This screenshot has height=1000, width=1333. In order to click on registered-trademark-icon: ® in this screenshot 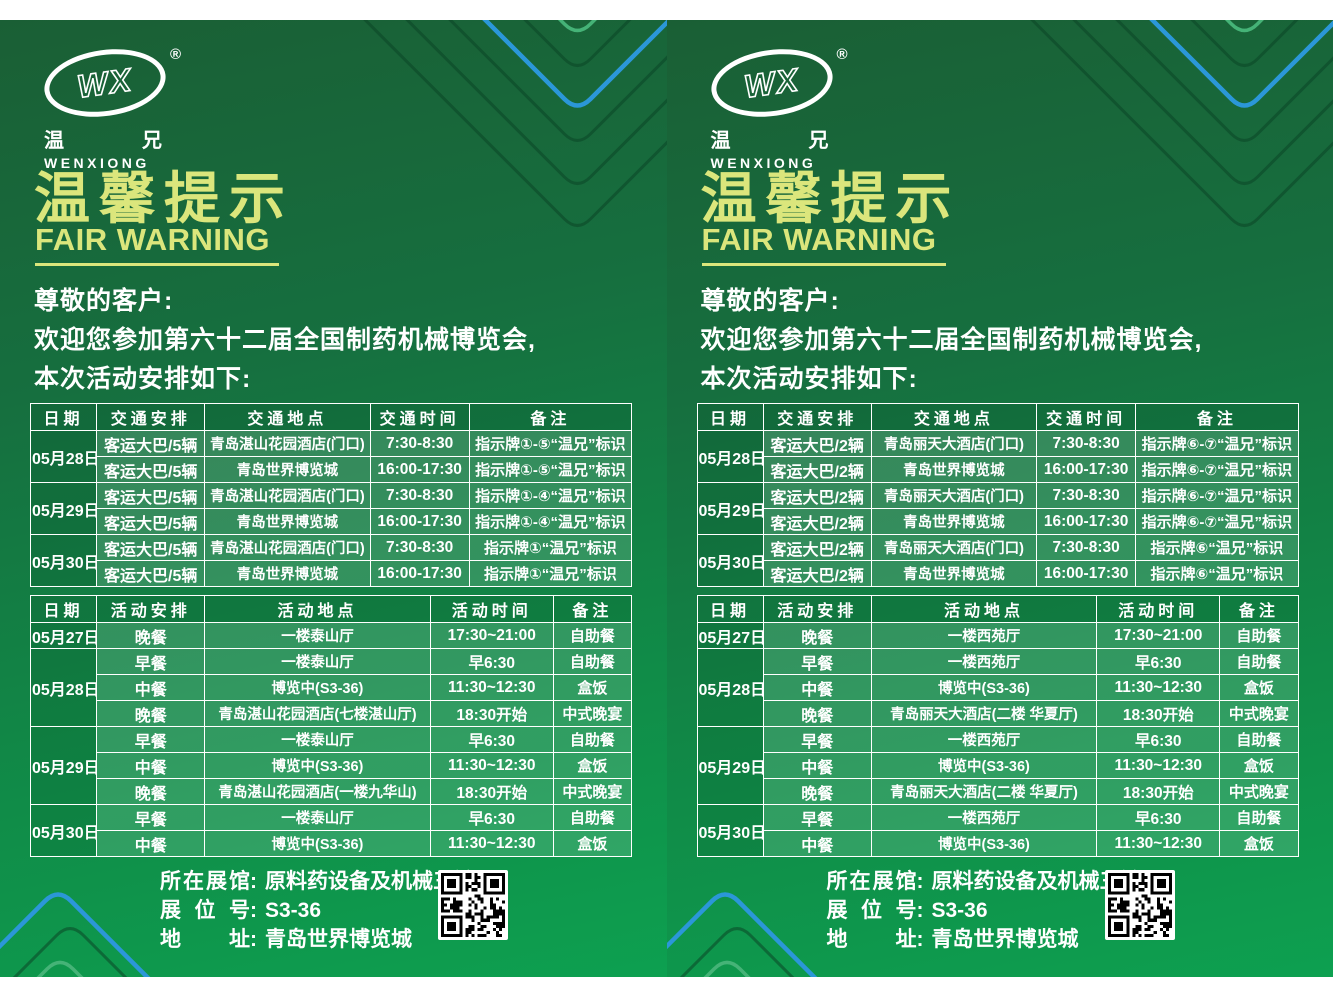, I will do `click(842, 54)`.